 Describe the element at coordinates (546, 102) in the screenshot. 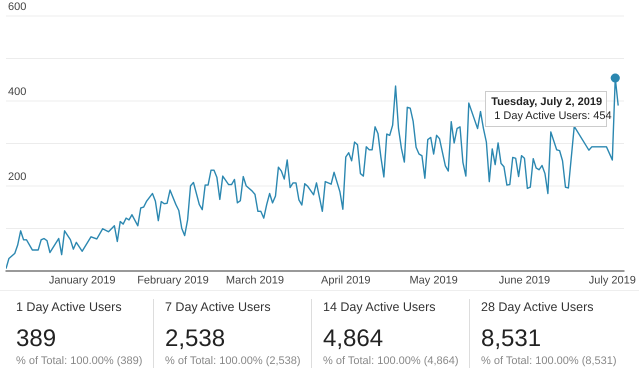

I see `annotation: Tuesday, July 2, 2019` at that location.